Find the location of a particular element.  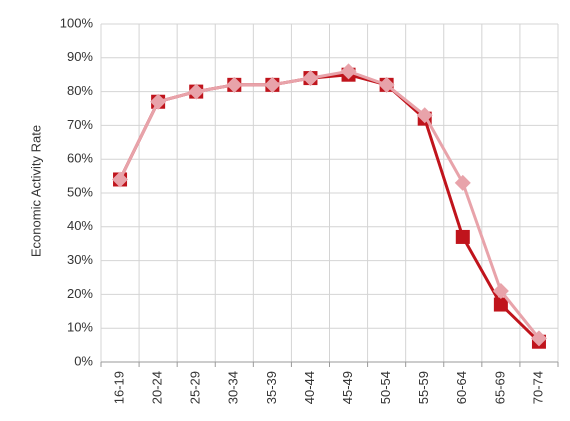

y-tick-label: 40% is located at coordinates (80, 225).